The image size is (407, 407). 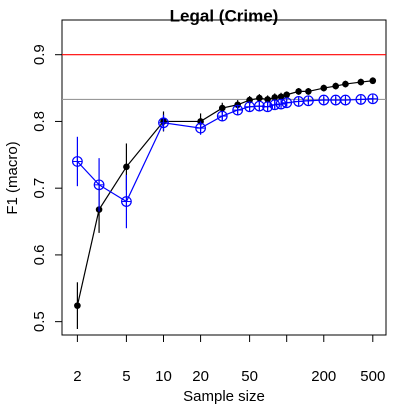 I want to click on x-tick-label: 20, so click(x=200, y=376).